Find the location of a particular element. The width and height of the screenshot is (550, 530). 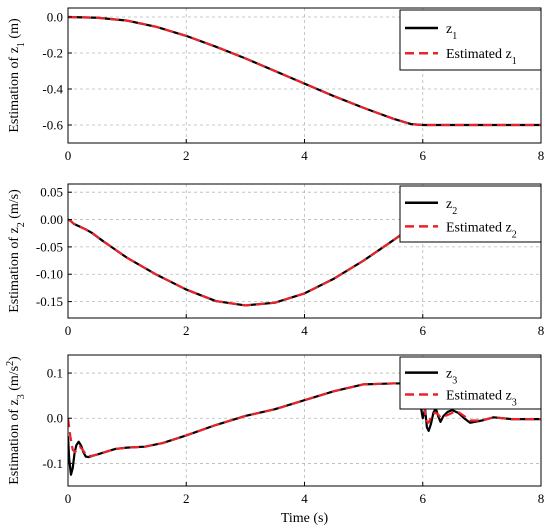

y-axis-label: Estimation of z1 (m) is located at coordinates (17, 75).